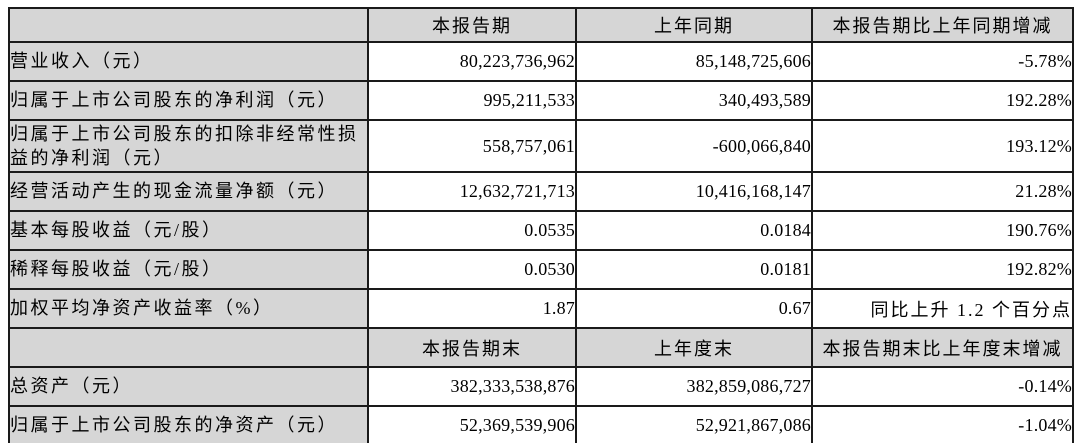  Describe the element at coordinates (942, 25) in the screenshot. I see `col-header-period-change: 本报告期比上年同期增减` at that location.